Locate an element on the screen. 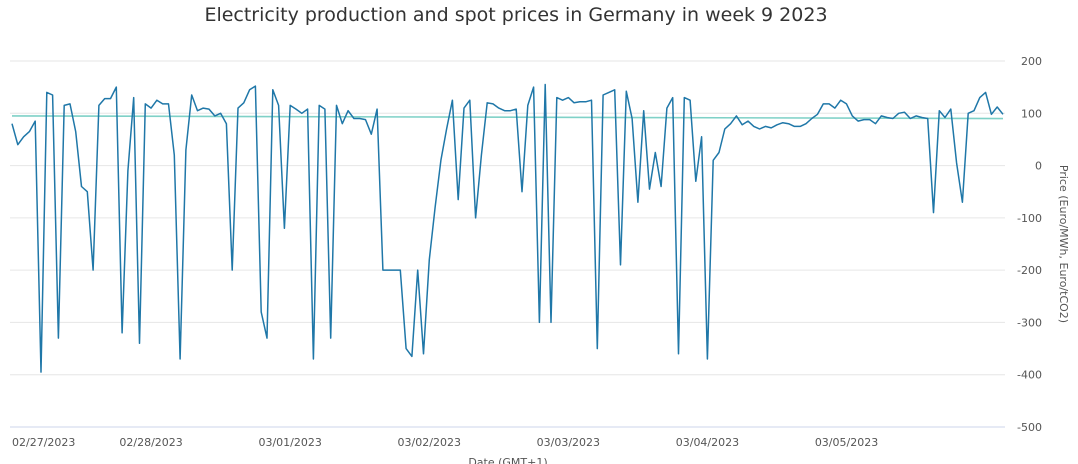  y-tick-label: -300 is located at coordinates (1029, 322).